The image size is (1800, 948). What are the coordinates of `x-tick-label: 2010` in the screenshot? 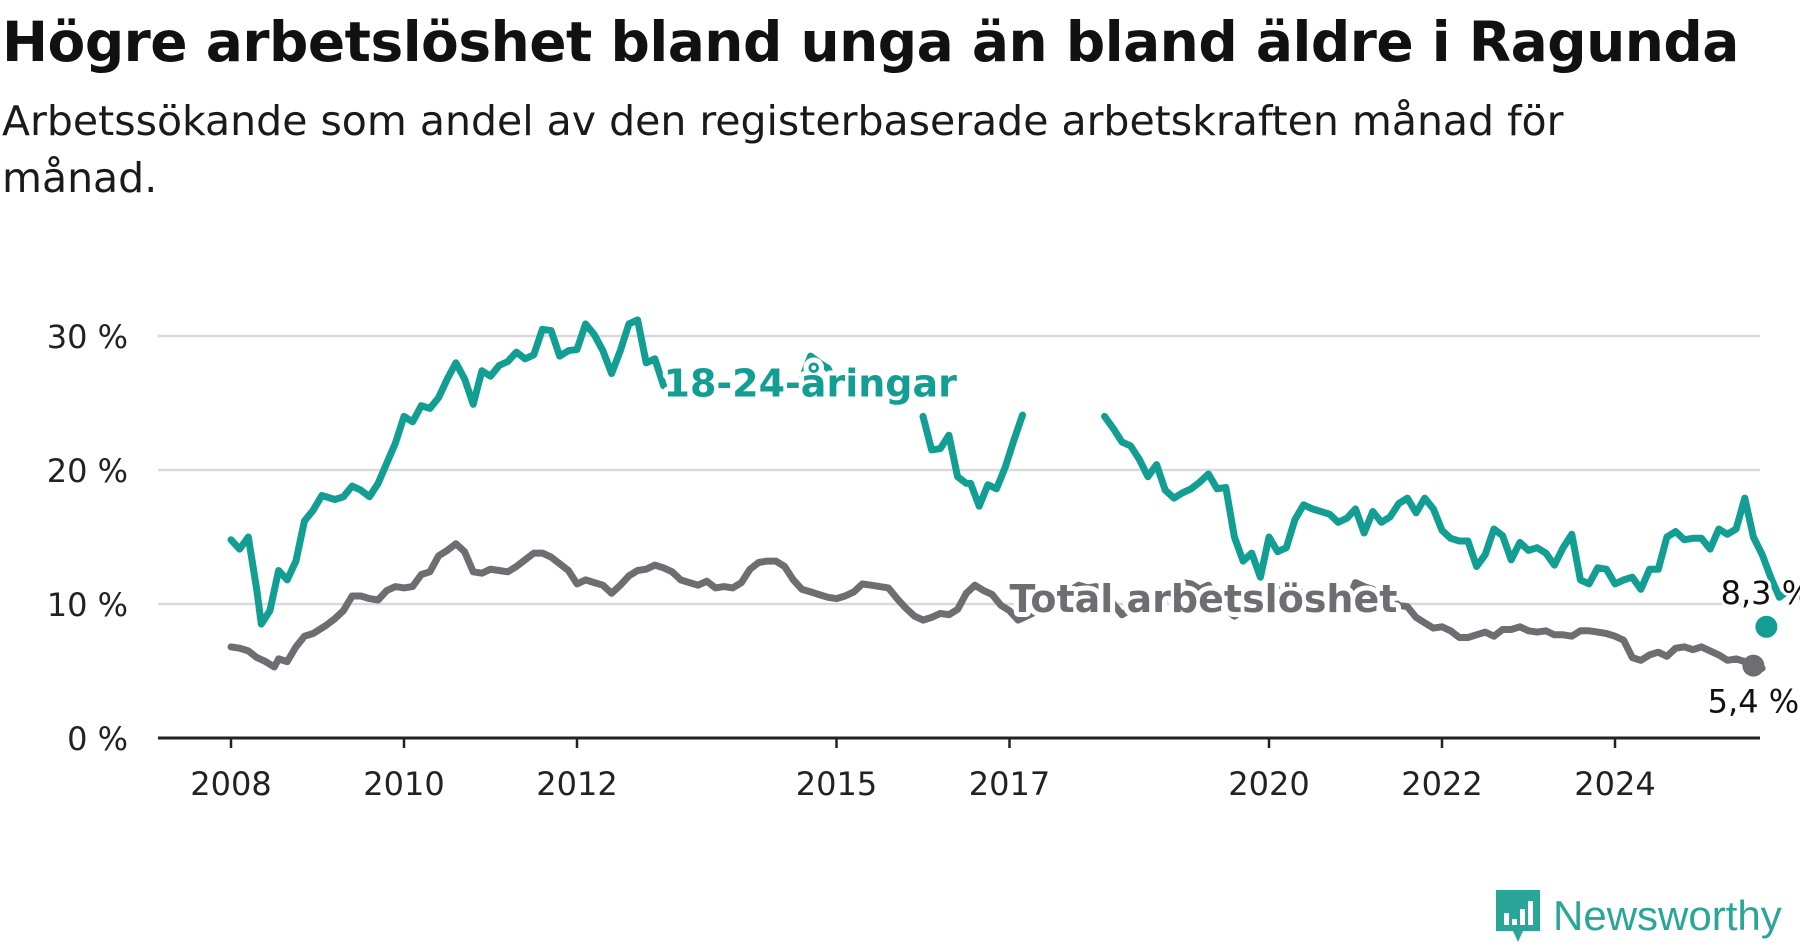 It's located at (403, 784).